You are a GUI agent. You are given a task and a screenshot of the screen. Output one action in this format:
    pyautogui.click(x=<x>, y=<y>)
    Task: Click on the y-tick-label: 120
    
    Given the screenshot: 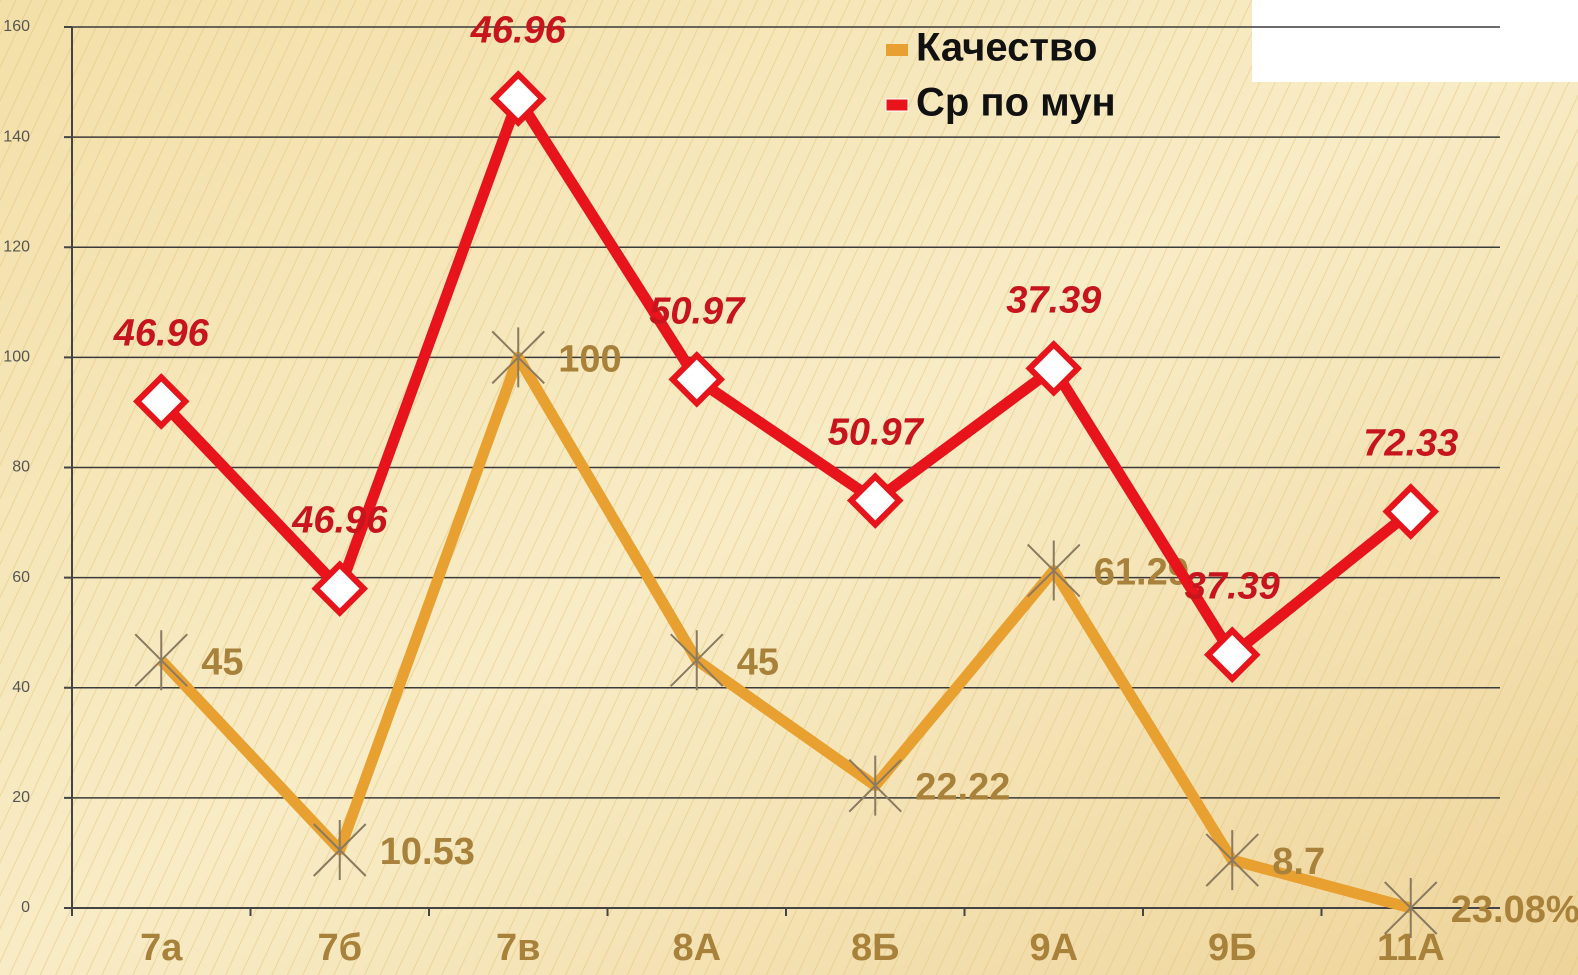 What is the action you would take?
    pyautogui.click(x=16, y=246)
    